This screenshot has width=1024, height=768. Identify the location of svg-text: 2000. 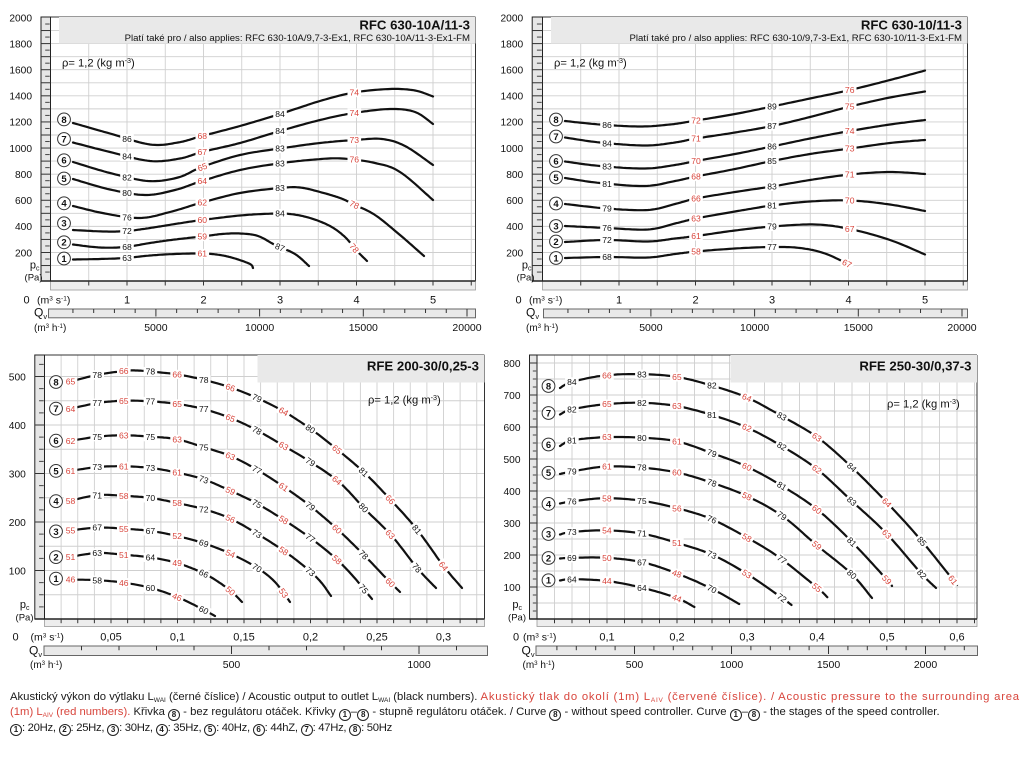
(926, 665).